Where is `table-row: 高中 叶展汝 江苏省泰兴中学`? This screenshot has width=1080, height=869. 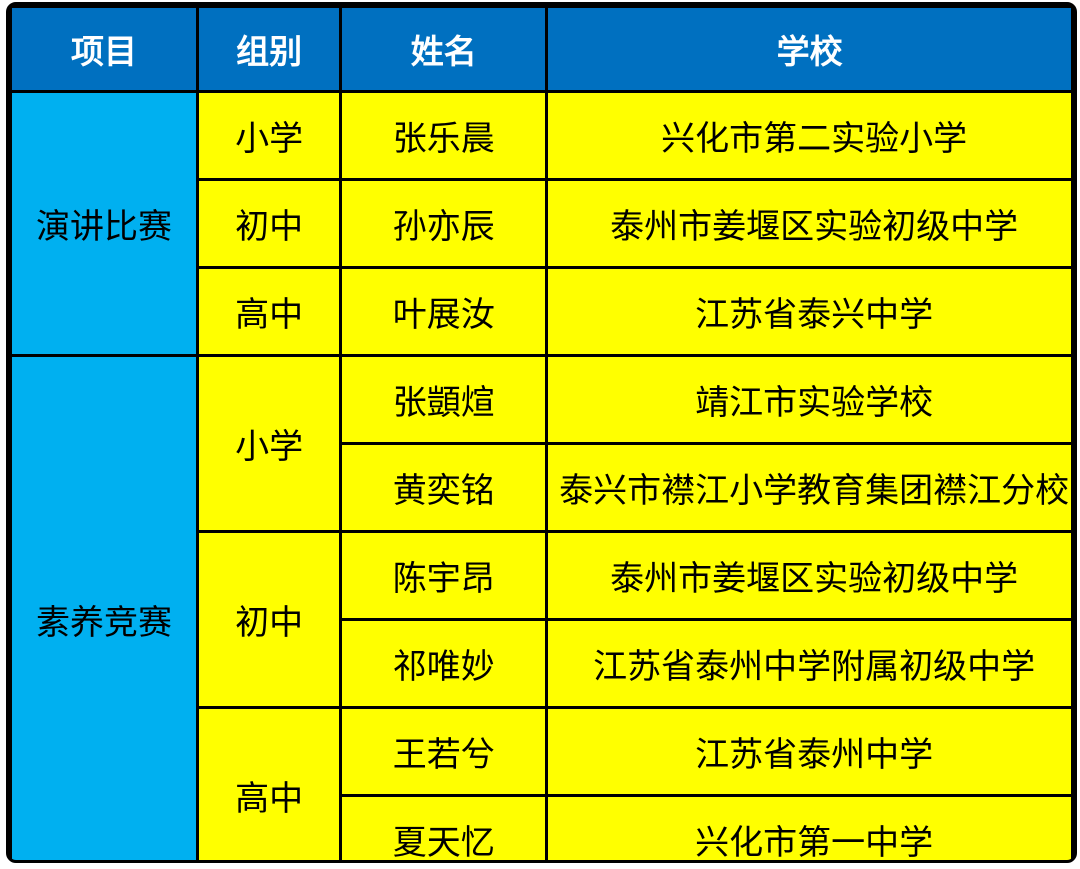 table-row: 高中 叶展汝 江苏省泰兴中学 is located at coordinates (542, 311).